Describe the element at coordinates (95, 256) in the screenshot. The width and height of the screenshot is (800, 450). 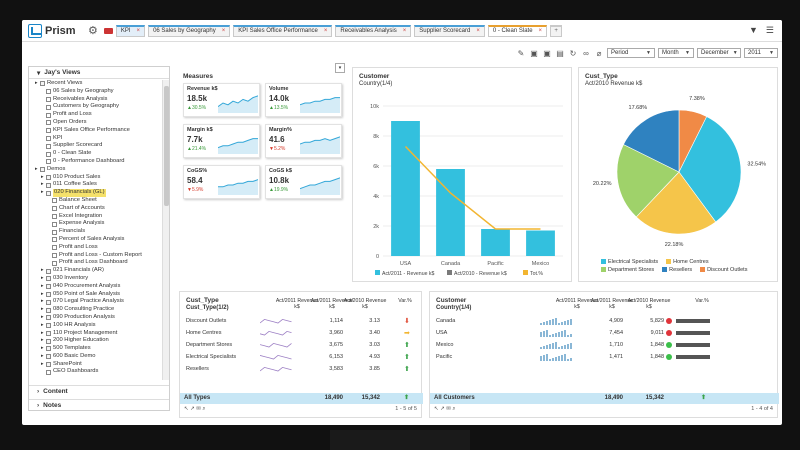
I see `tree-item: Profit and Loss - Custom Report` at that location.